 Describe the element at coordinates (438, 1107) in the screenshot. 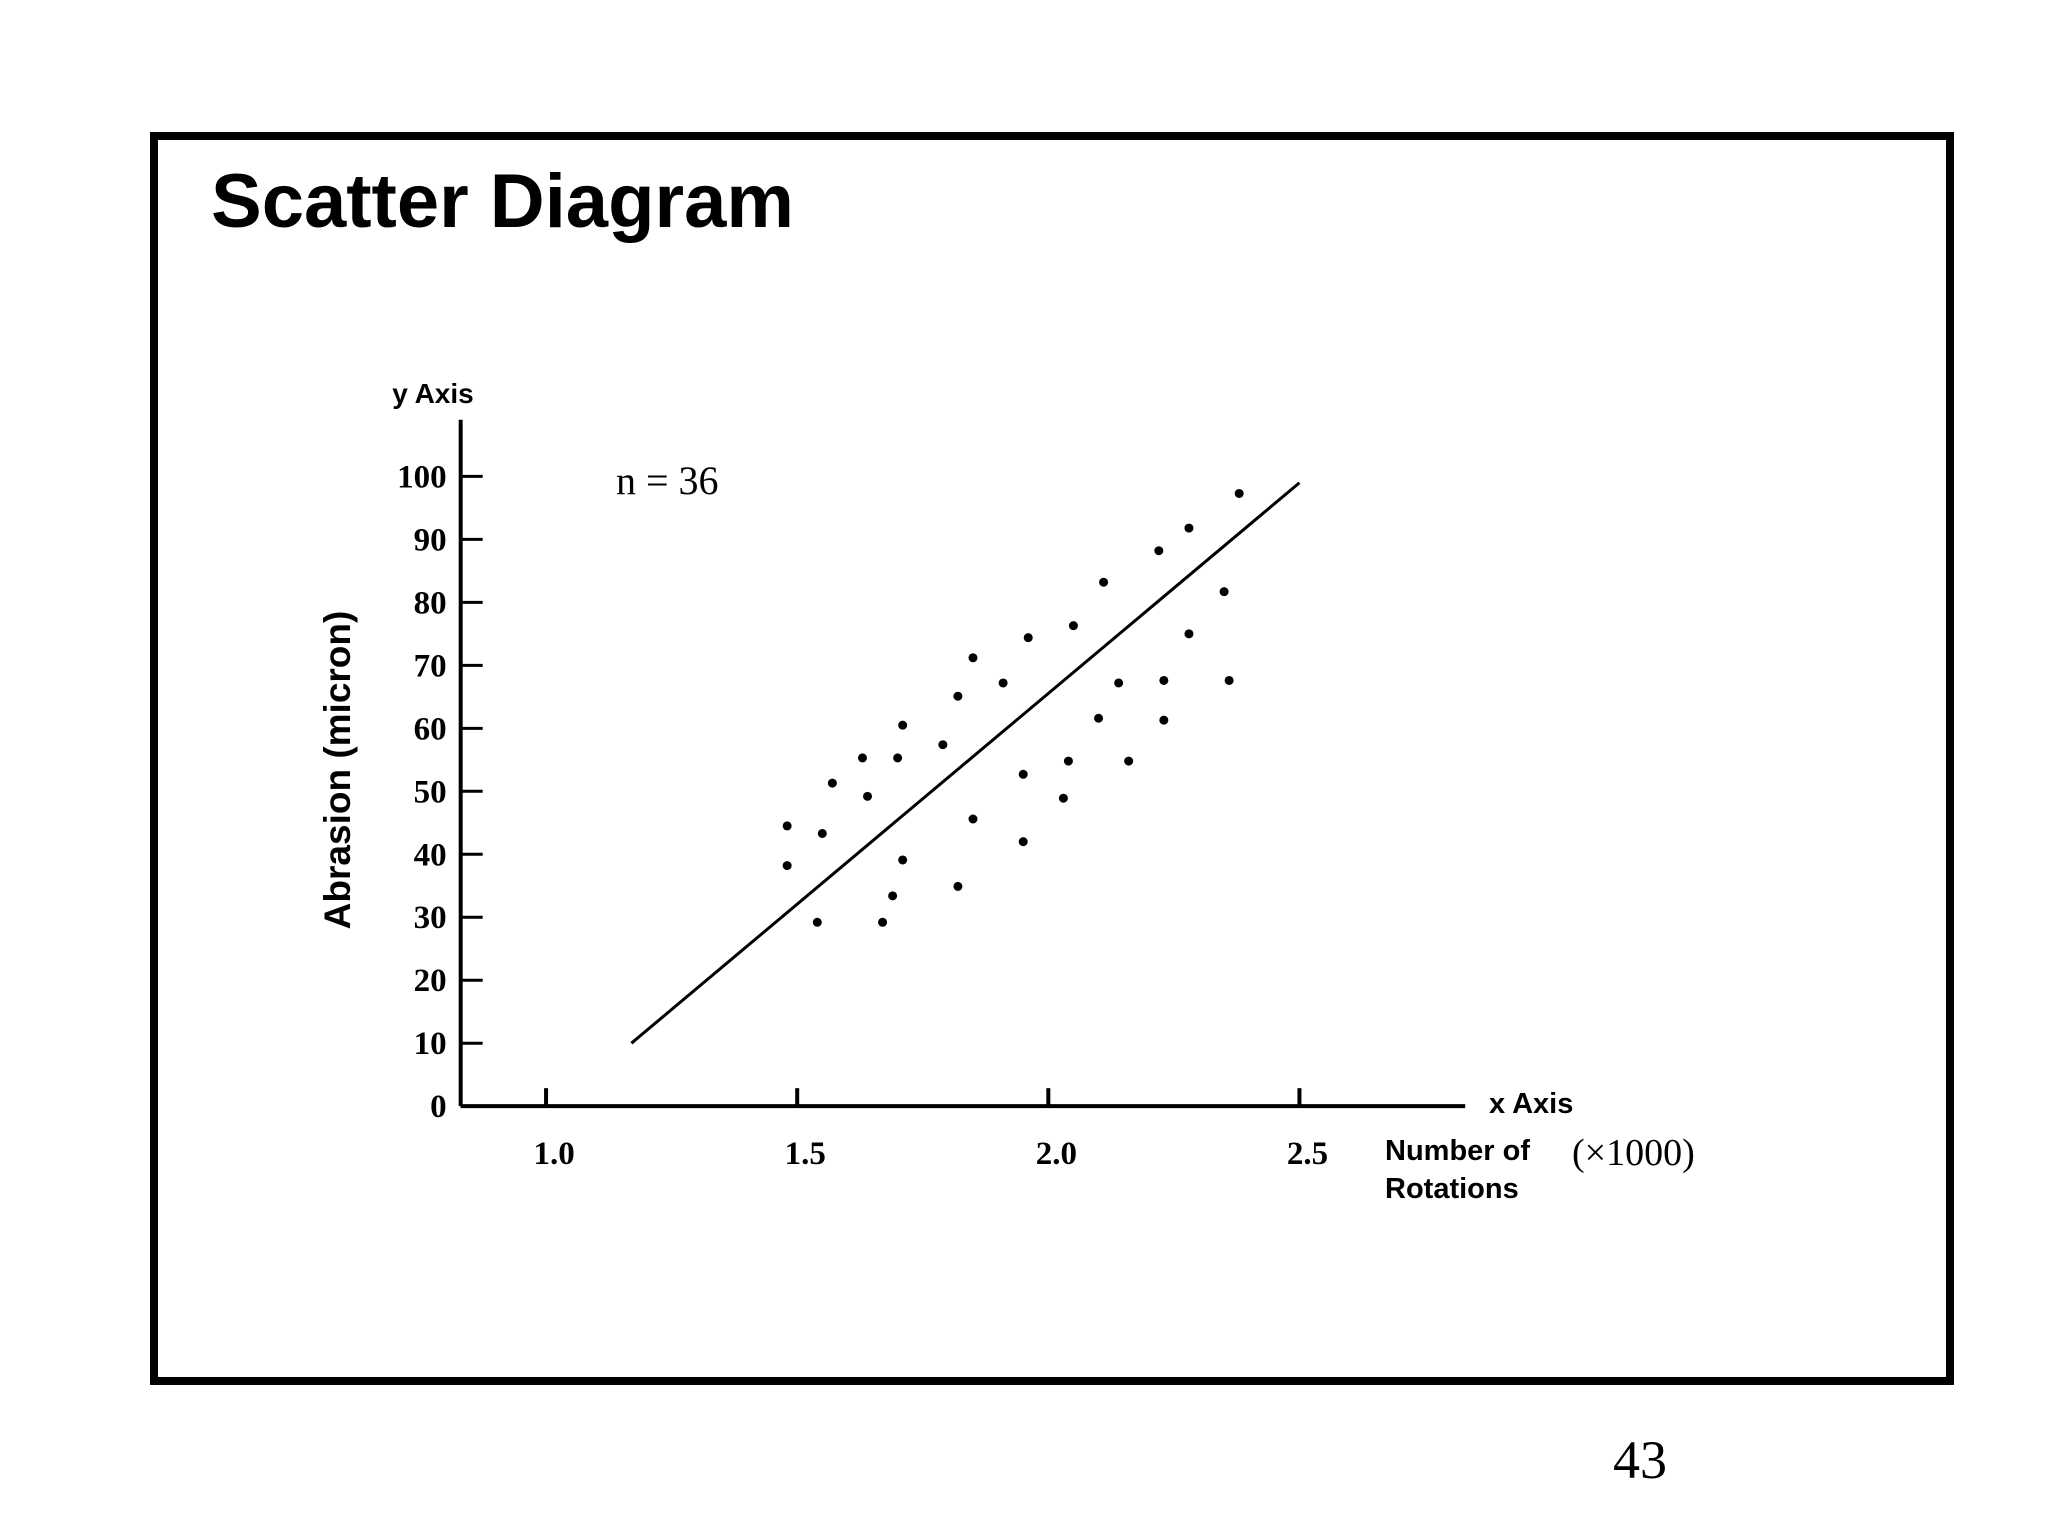

I see `y-tick-label: 0` at that location.